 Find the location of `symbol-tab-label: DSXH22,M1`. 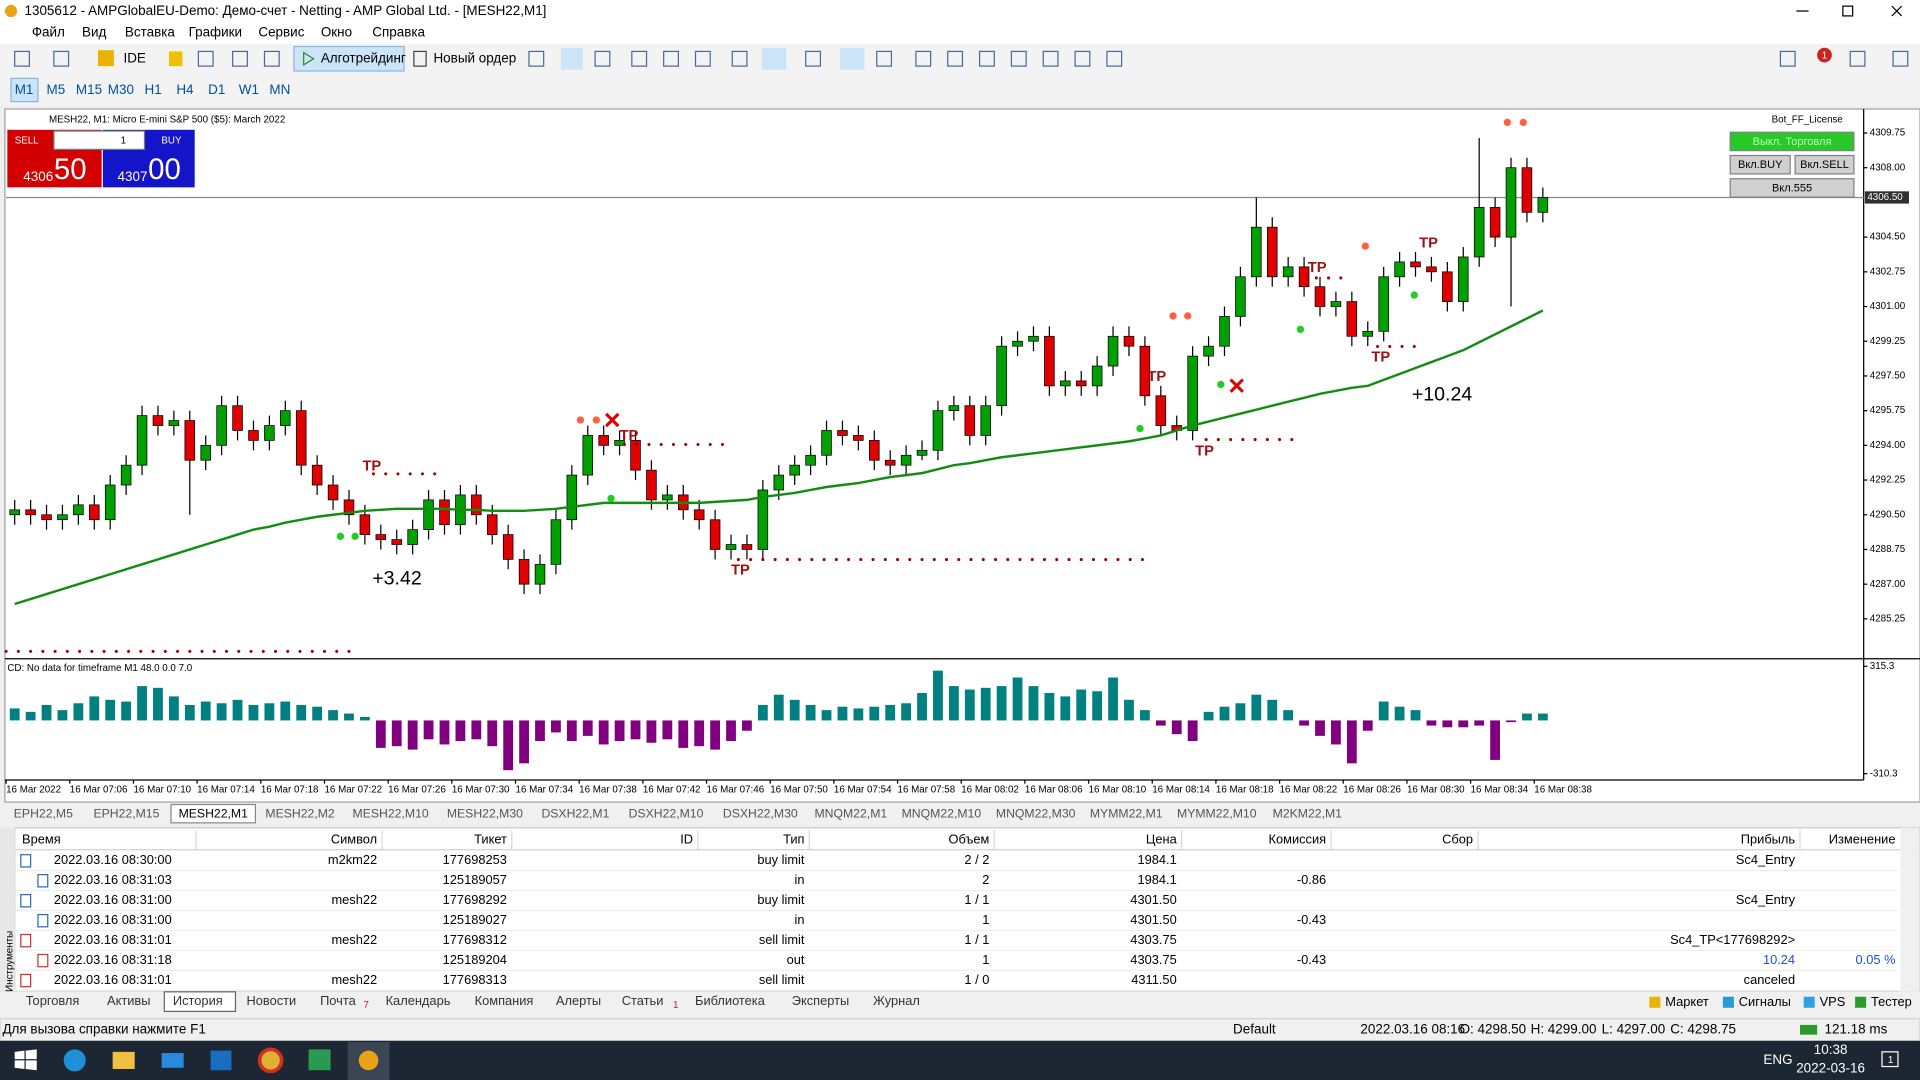

symbol-tab-label: DSXH22,M1 is located at coordinates (575, 814).